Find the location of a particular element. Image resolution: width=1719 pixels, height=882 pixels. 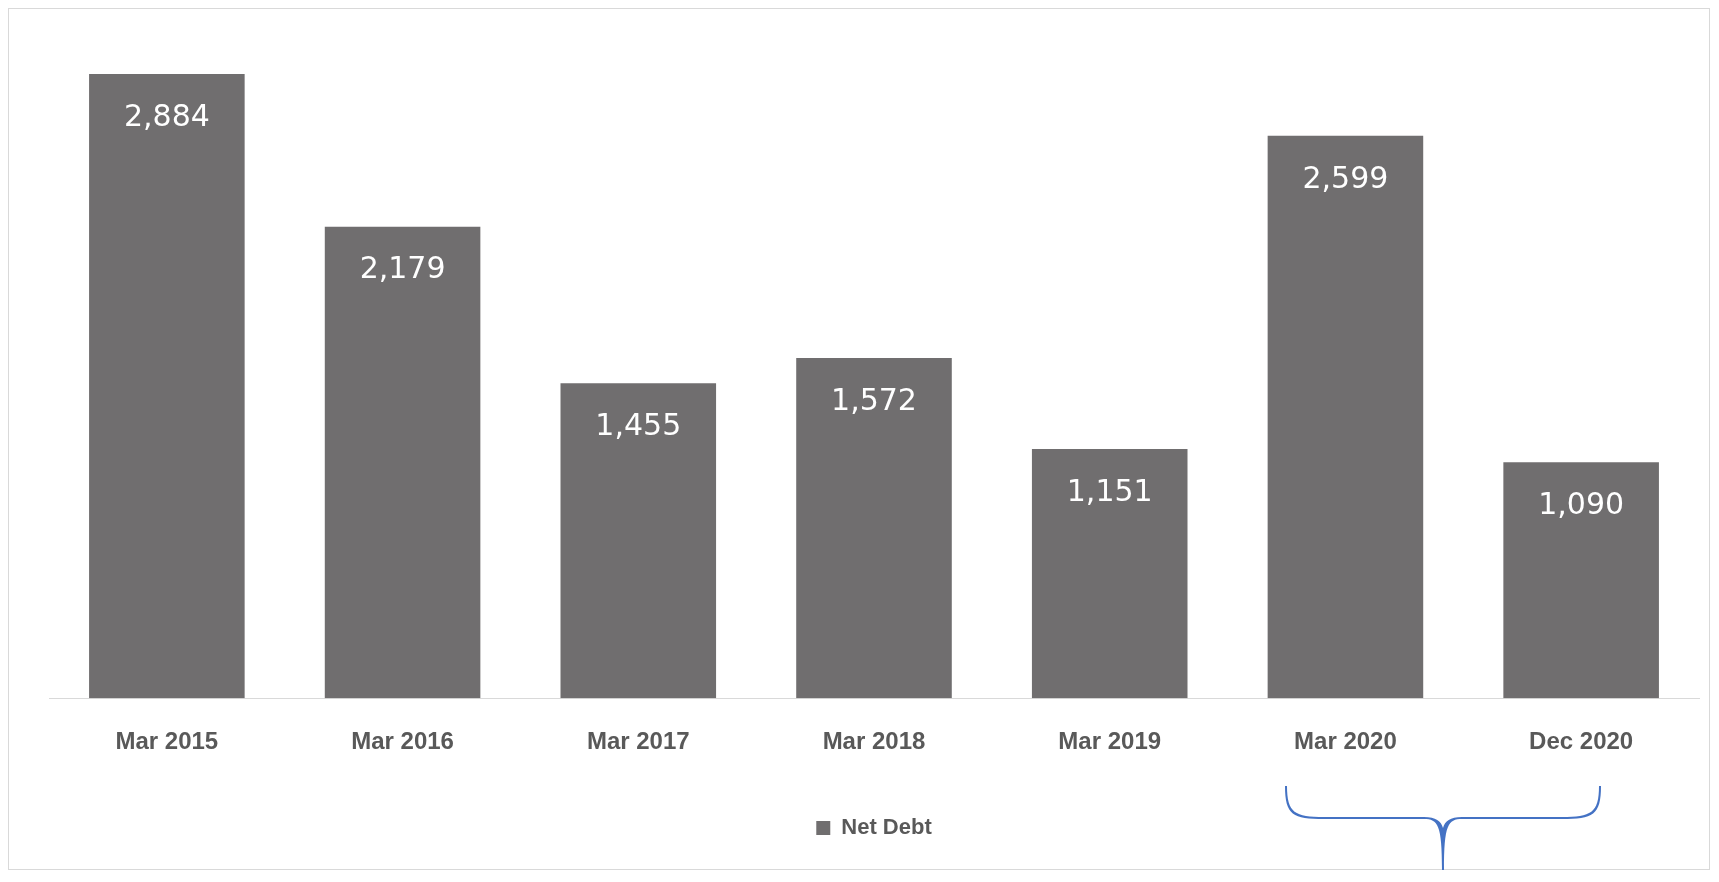

x-tick-label: Mar 2018 is located at coordinates (874, 741).